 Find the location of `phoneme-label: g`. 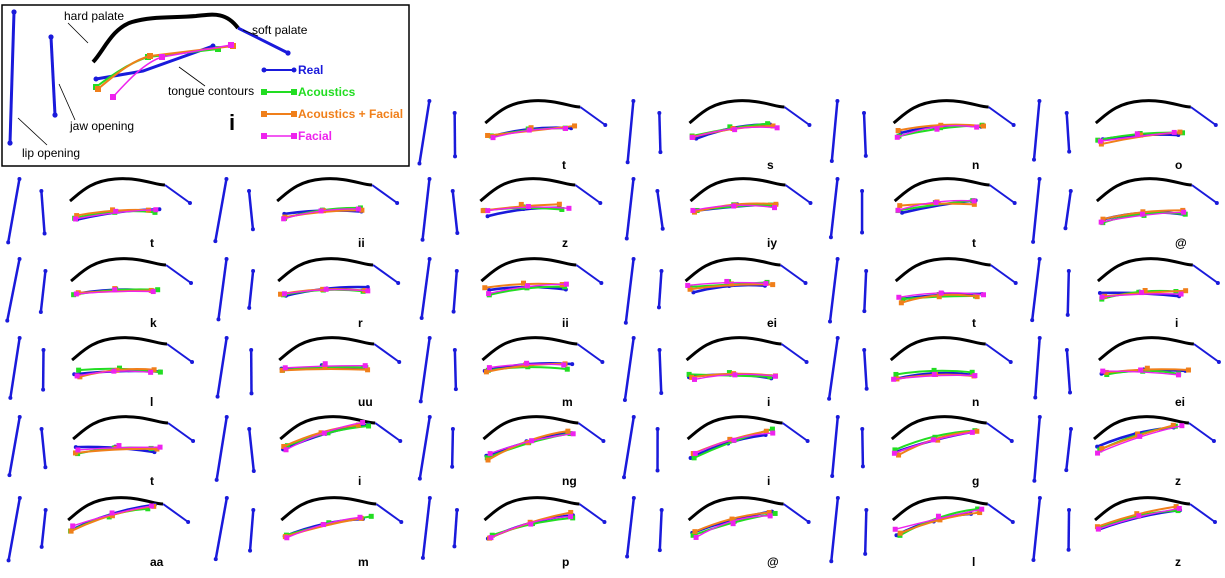

phoneme-label: g is located at coordinates (975, 481).